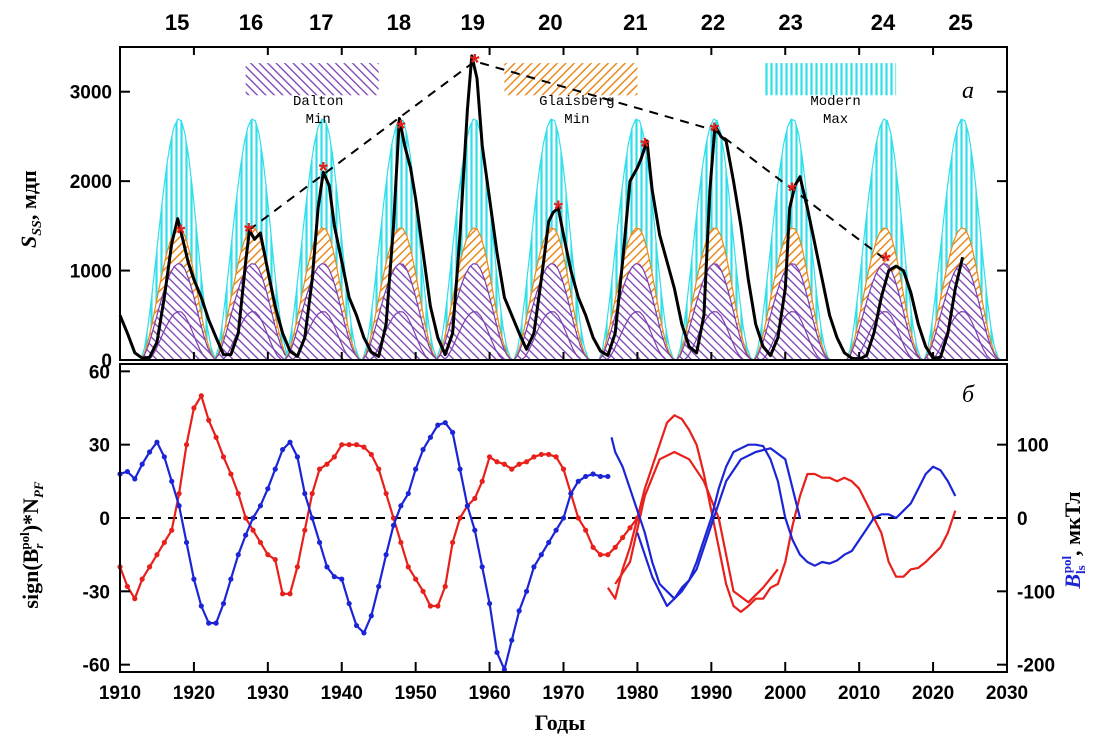 This screenshot has width=1115, height=740. Describe the element at coordinates (28, 195) in the screenshot. I see `panel-a-ylabel-unit: , мдп` at that location.